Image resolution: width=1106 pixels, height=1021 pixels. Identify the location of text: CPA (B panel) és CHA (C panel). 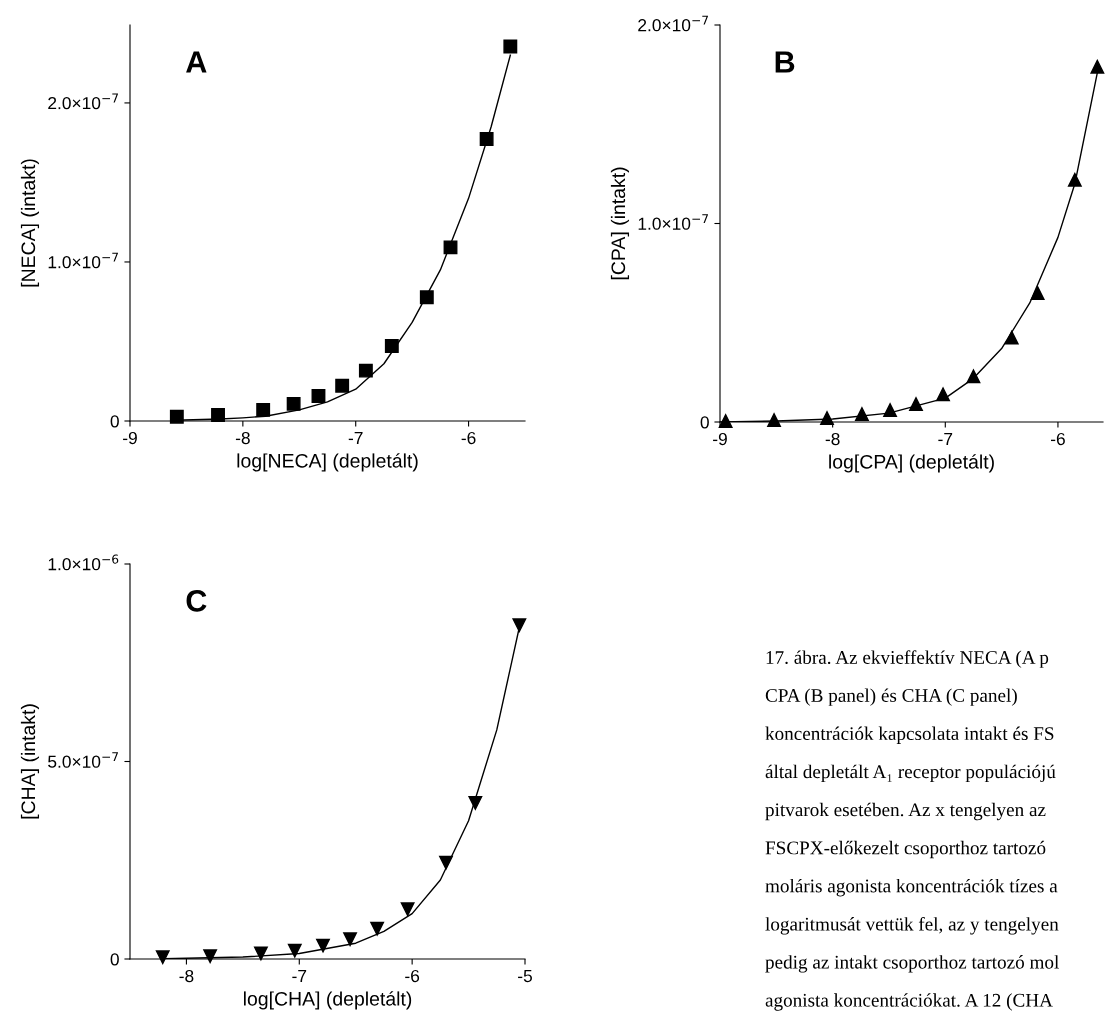
(891, 697).